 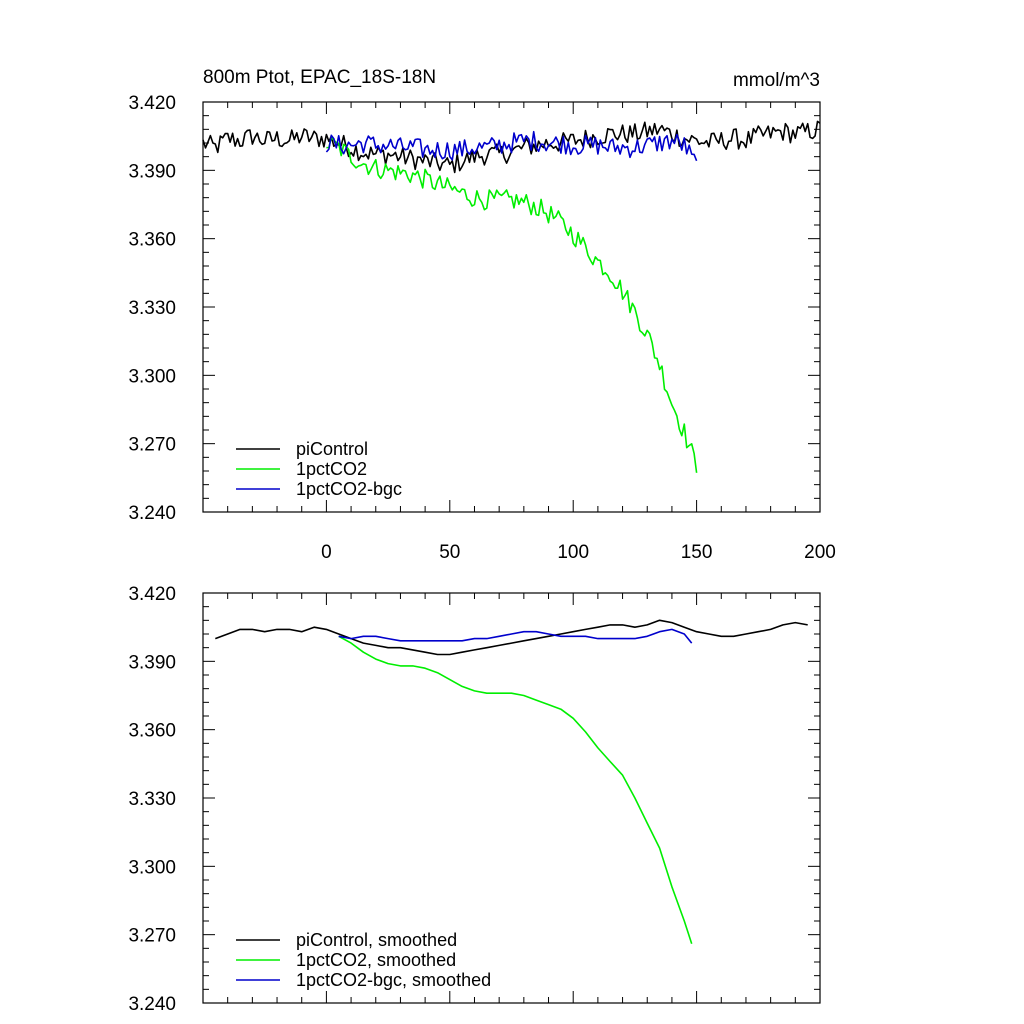 I want to click on bottom-y-tick-labels: 3.240 3.270 3.300 3.330 3.360 3.390 3.420, so click(x=152, y=799).